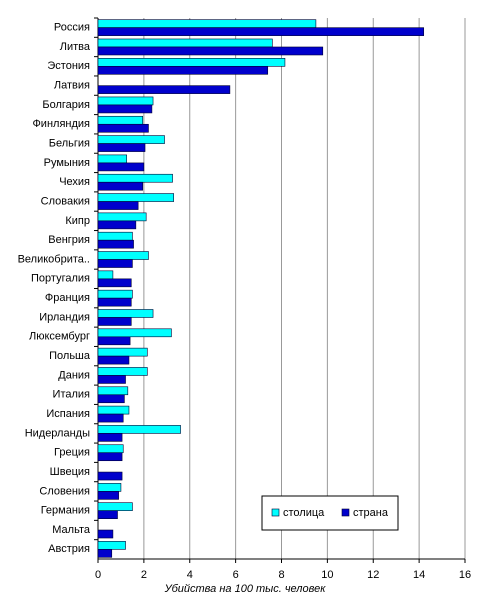 The width and height of the screenshot is (489, 608). What do you see at coordinates (67, 163) in the screenshot?
I see `y-tick-label: Румыния` at bounding box center [67, 163].